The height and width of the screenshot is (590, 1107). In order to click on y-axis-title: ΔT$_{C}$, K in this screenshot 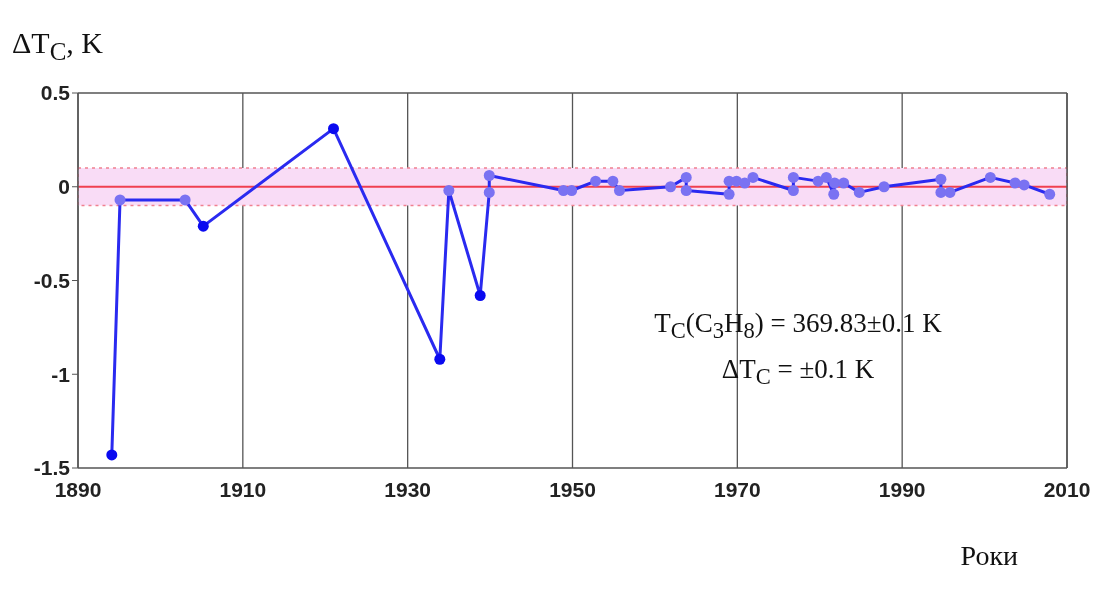, I will do `click(57, 46)`.